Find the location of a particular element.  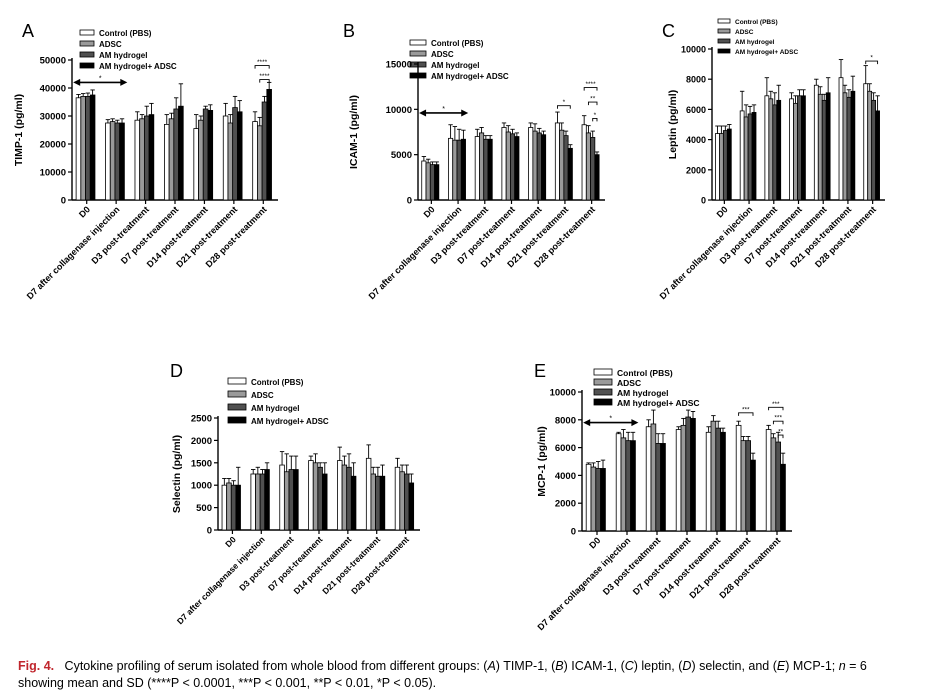

y-tick-label: 30000 is located at coordinates (53, 117).